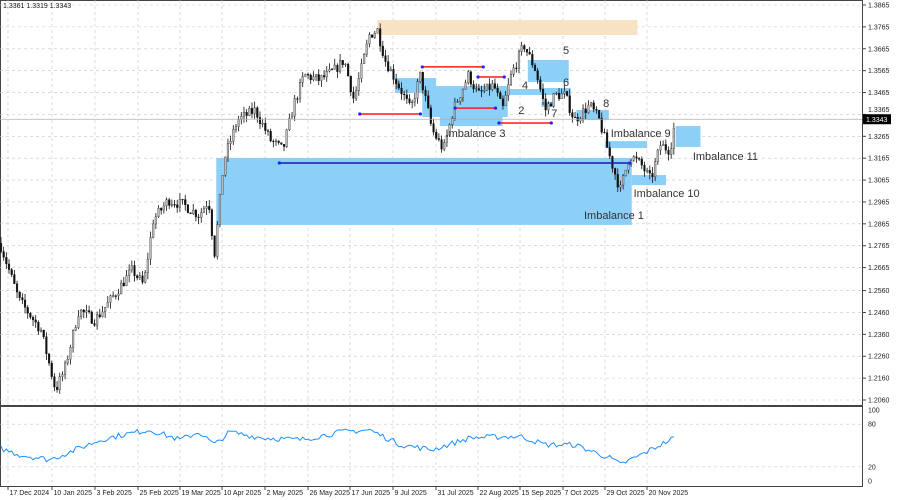  What do you see at coordinates (872, 467) in the screenshot?
I see `oscillator-tick-label: 20` at bounding box center [872, 467].